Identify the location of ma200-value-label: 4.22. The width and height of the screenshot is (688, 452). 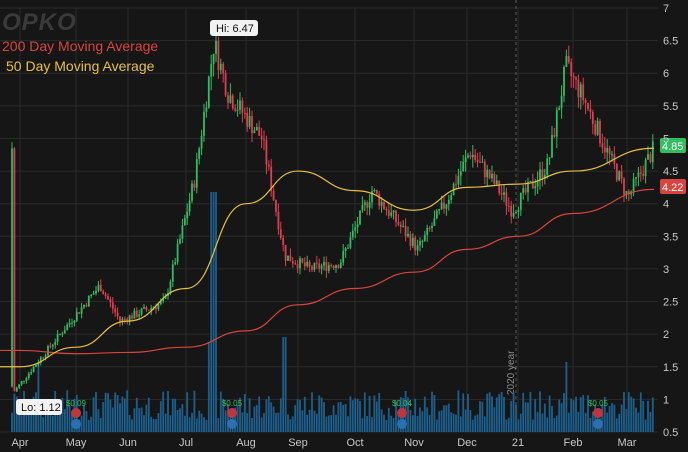
(672, 188).